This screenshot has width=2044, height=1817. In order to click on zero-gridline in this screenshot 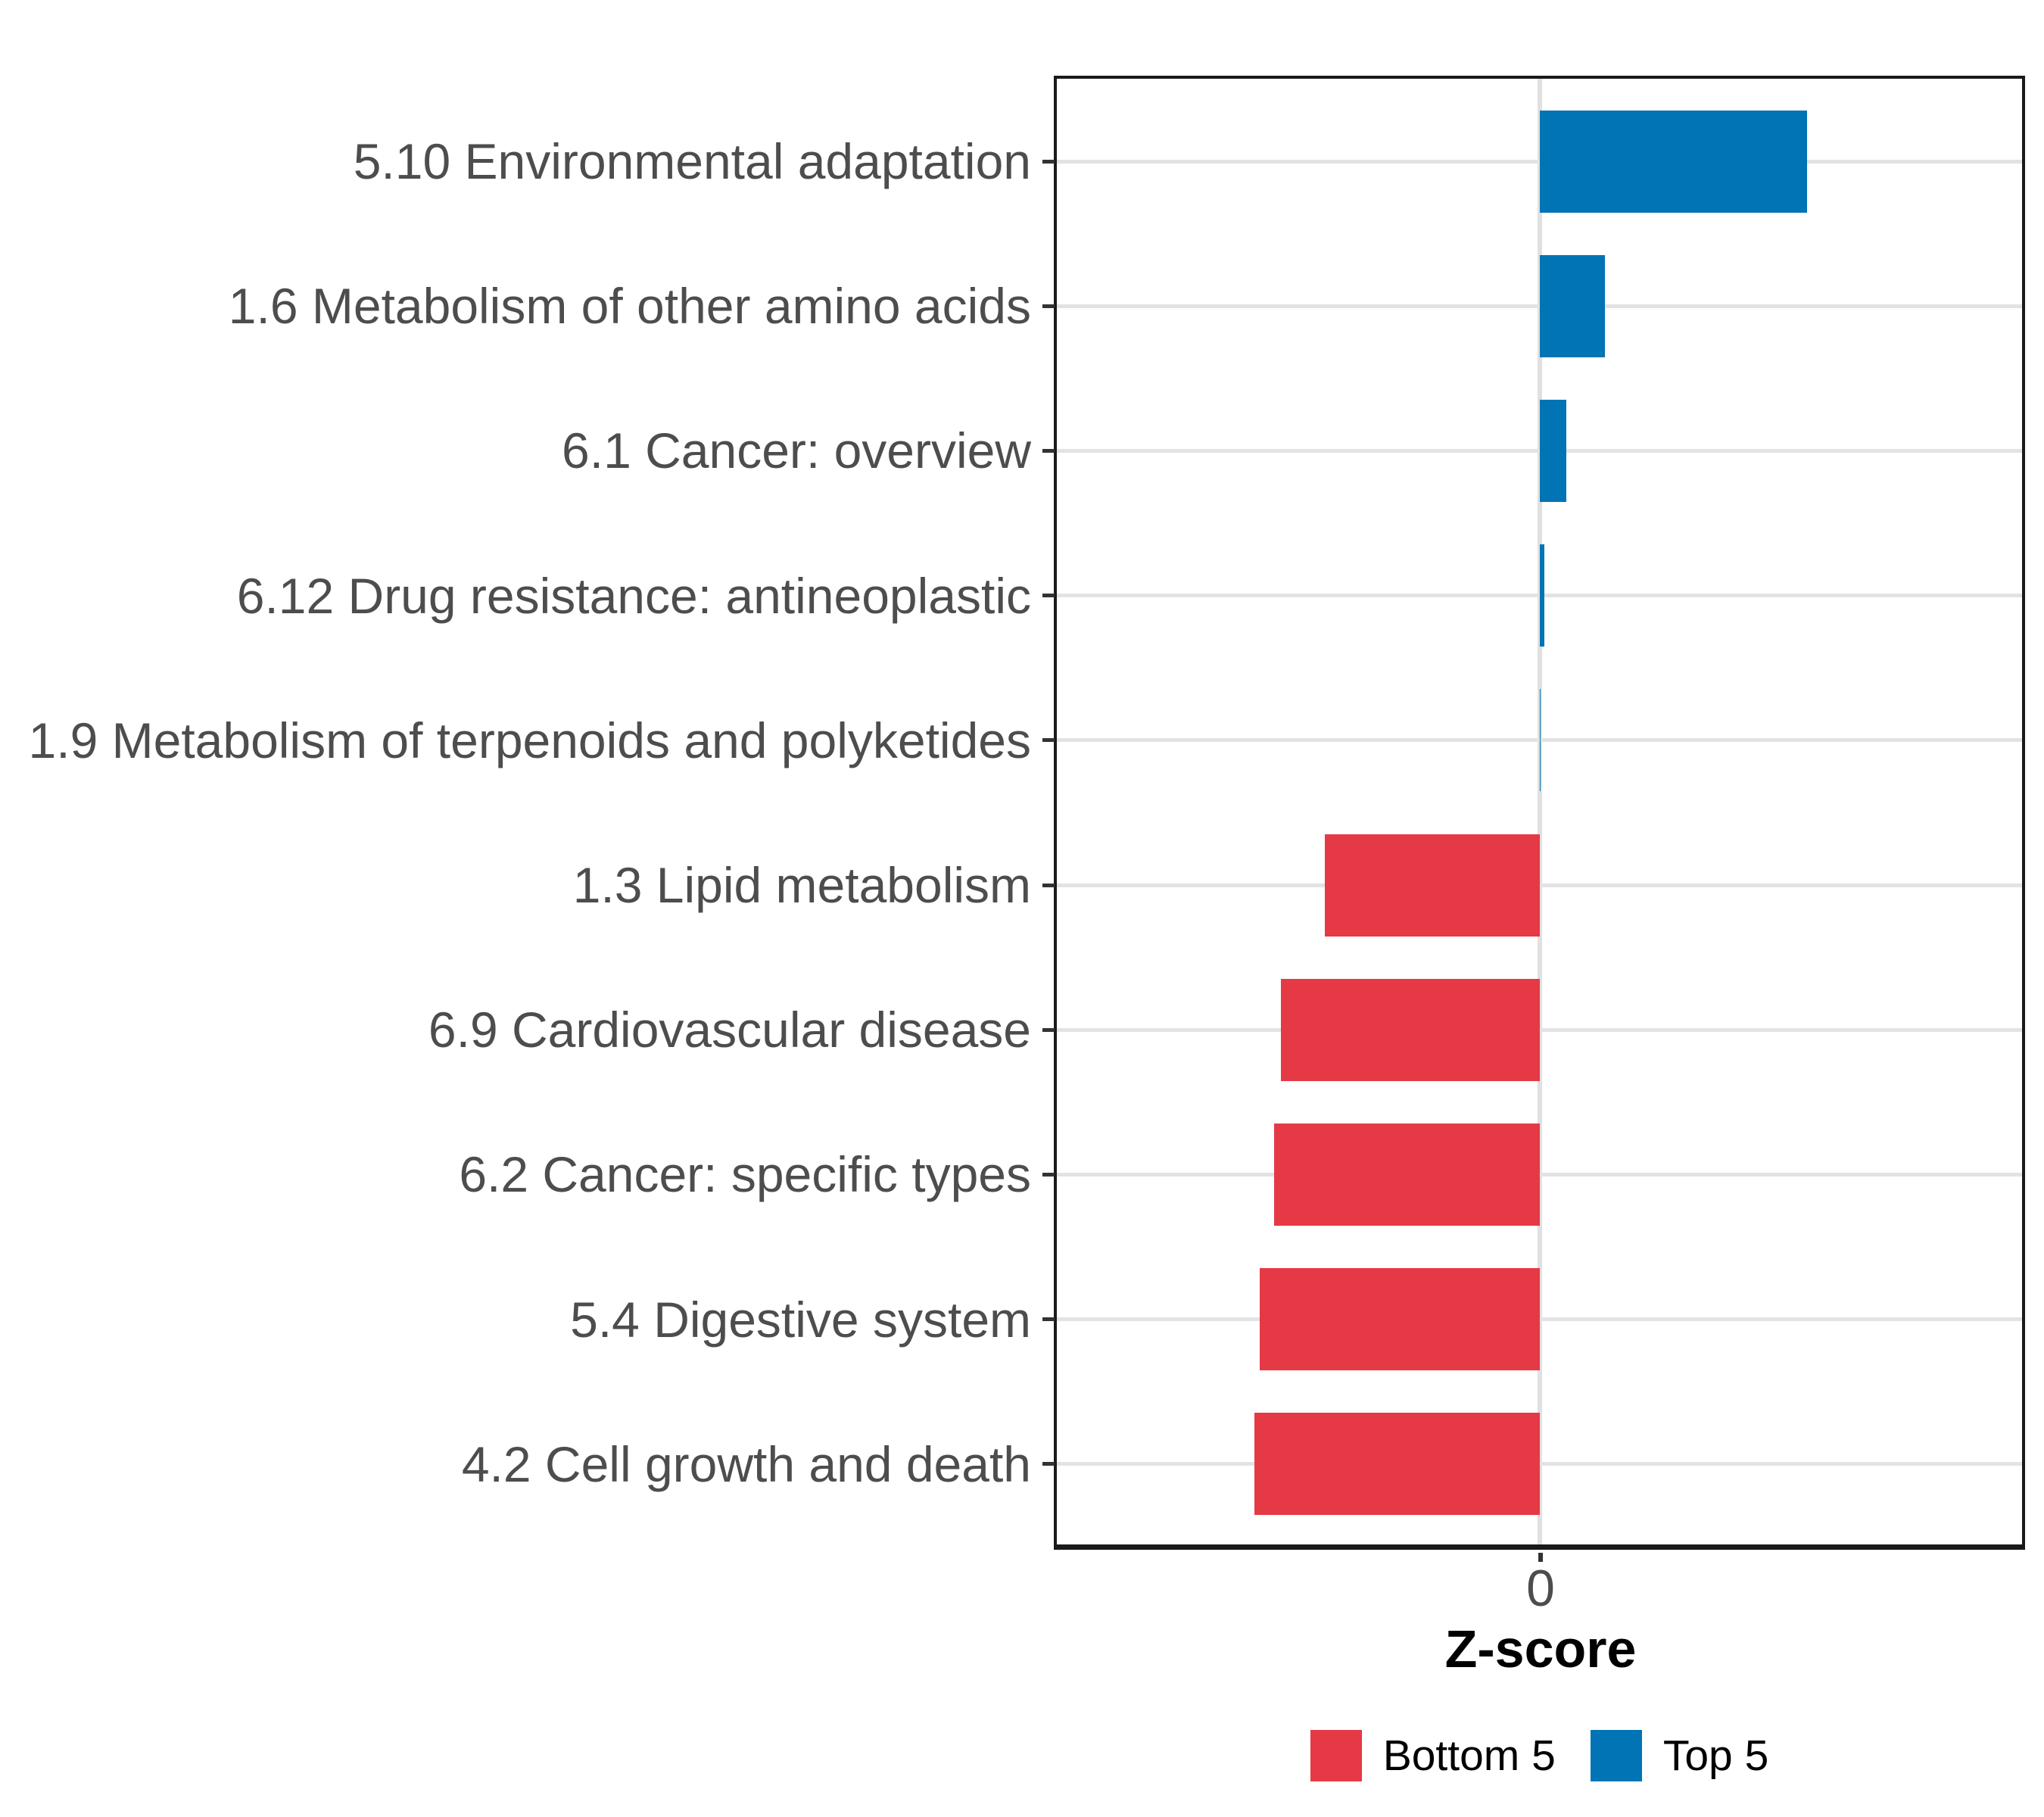, I will do `click(1539, 811)`.